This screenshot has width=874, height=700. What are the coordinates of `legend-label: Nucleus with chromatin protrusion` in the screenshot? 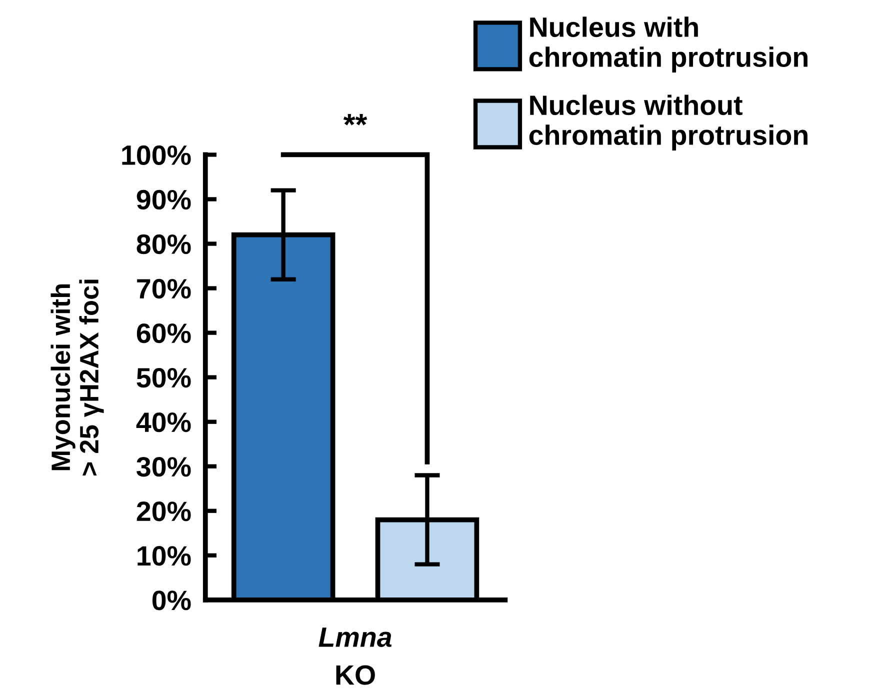 It's located at (668, 44).